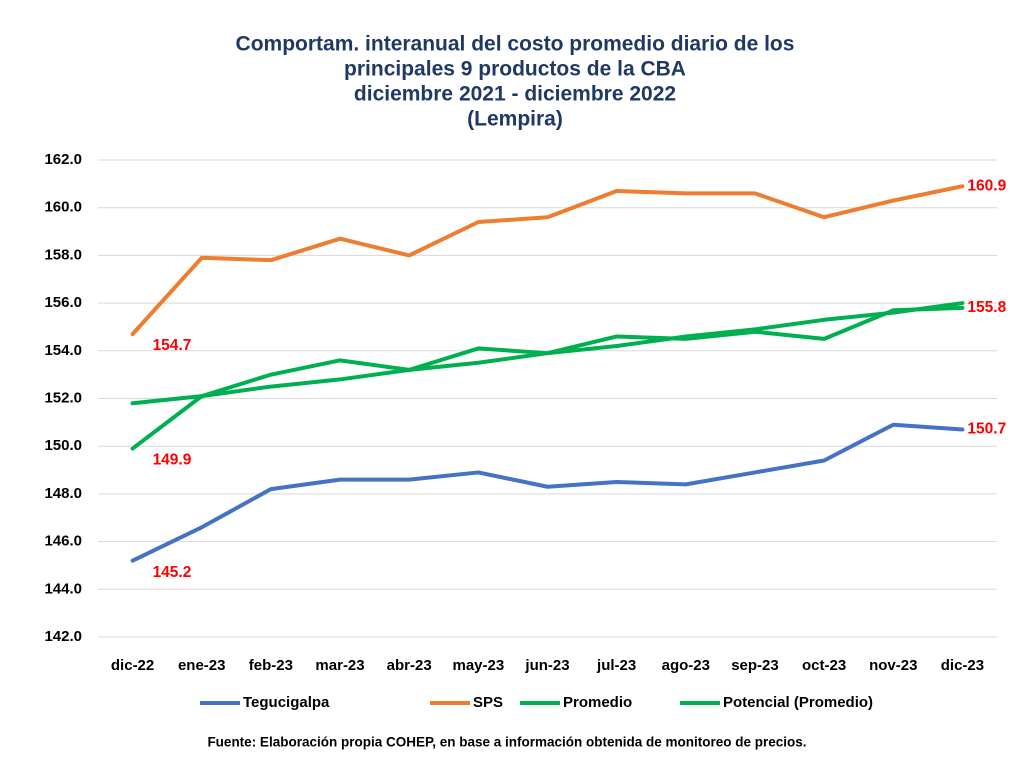 The height and width of the screenshot is (766, 1013). What do you see at coordinates (63, 588) in the screenshot?
I see `y-tick-label: 144.0` at bounding box center [63, 588].